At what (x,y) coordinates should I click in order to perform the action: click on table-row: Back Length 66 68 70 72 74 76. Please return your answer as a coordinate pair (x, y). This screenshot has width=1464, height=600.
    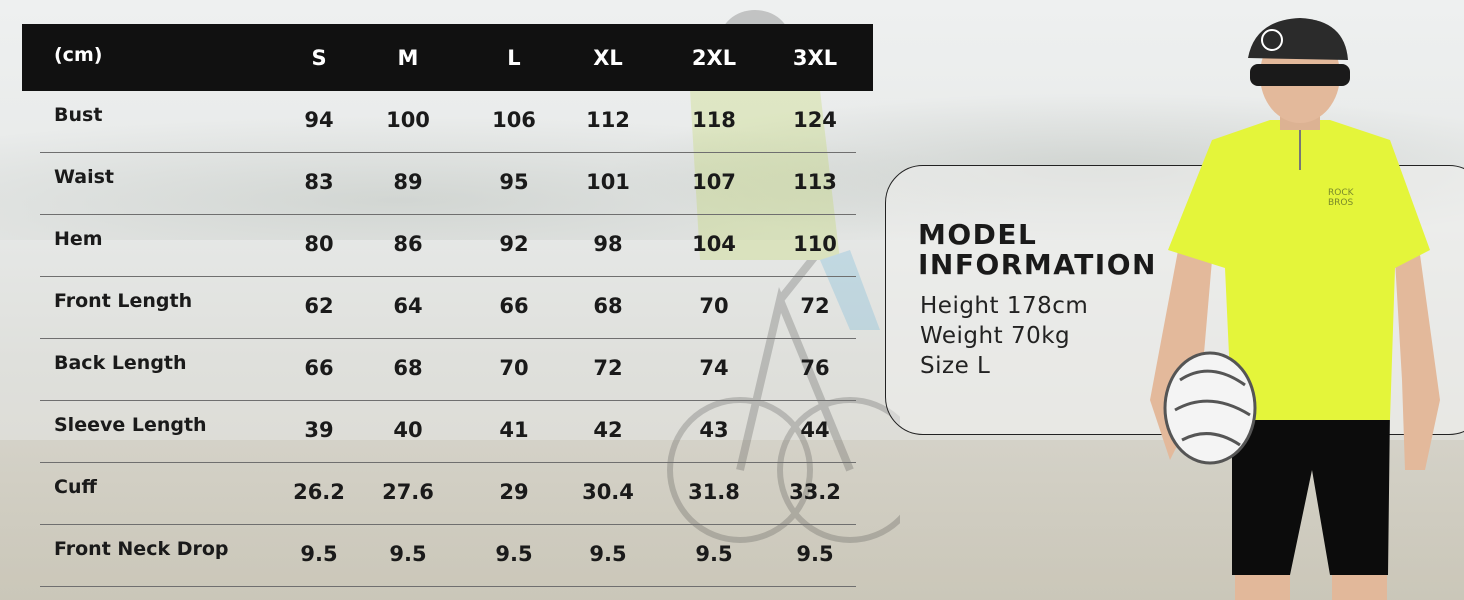
    Looking at the image, I should click on (448, 370).